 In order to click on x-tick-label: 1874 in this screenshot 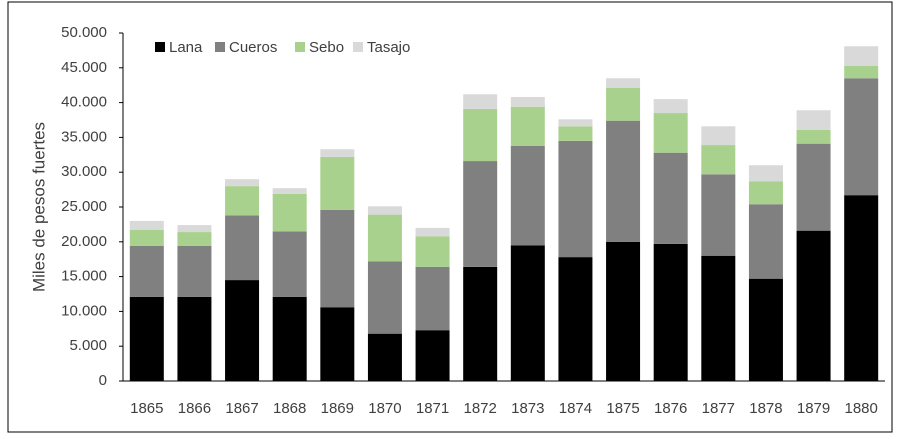, I will do `click(575, 408)`.